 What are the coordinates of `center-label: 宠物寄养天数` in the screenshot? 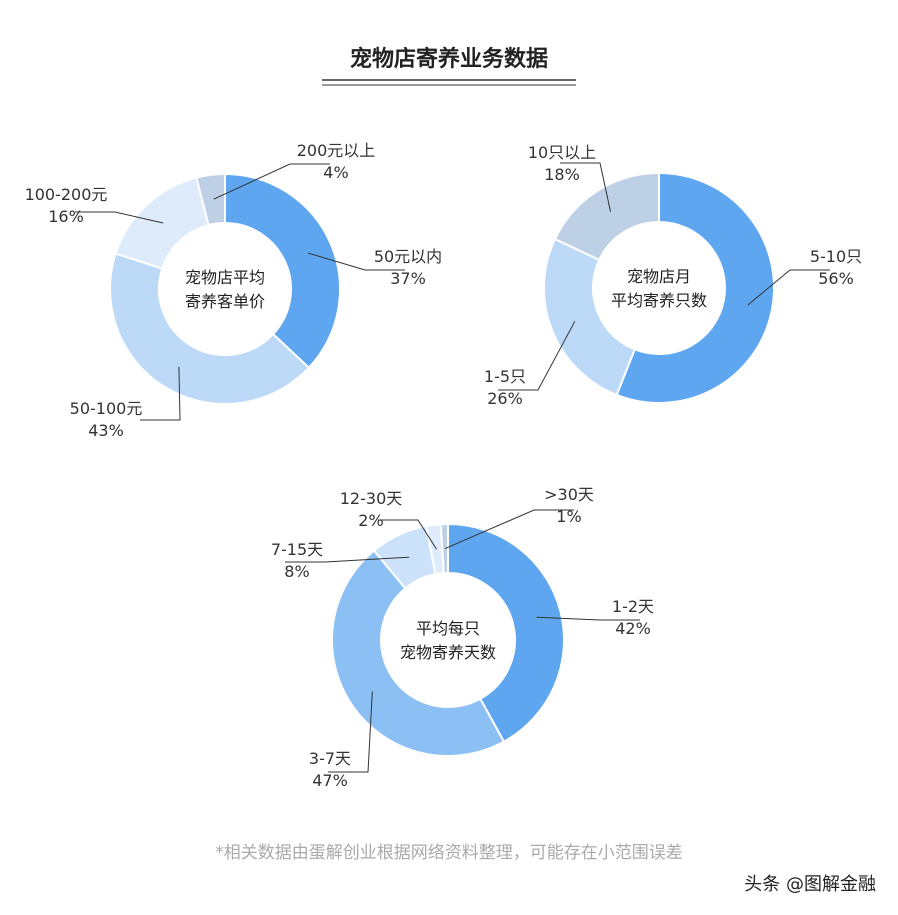 It's located at (448, 652).